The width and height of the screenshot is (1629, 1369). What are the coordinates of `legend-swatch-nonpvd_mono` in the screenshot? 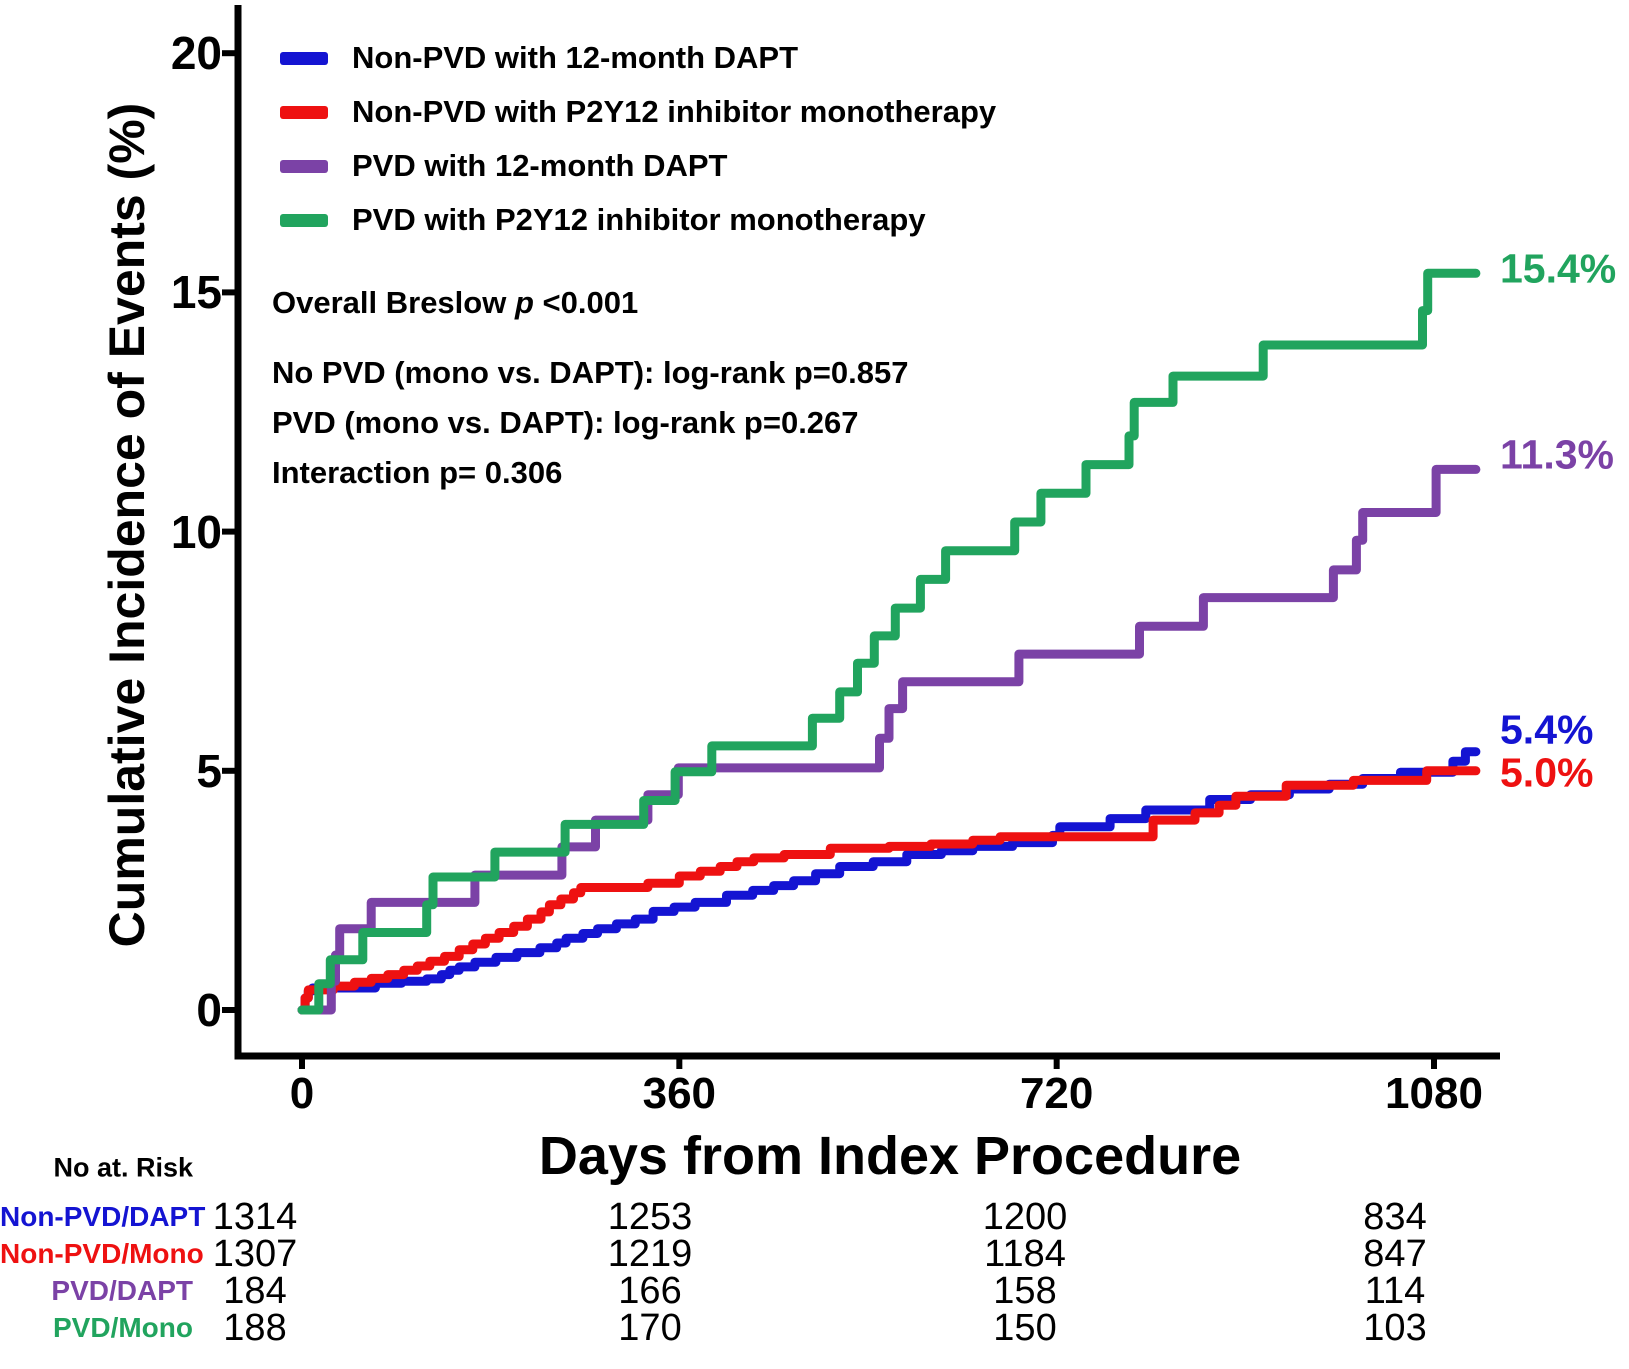 It's located at (304, 112).